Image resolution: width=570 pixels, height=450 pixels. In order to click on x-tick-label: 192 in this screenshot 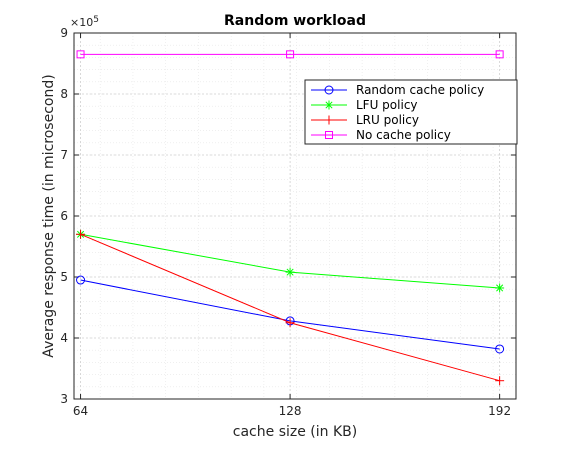, I will do `click(499, 411)`.